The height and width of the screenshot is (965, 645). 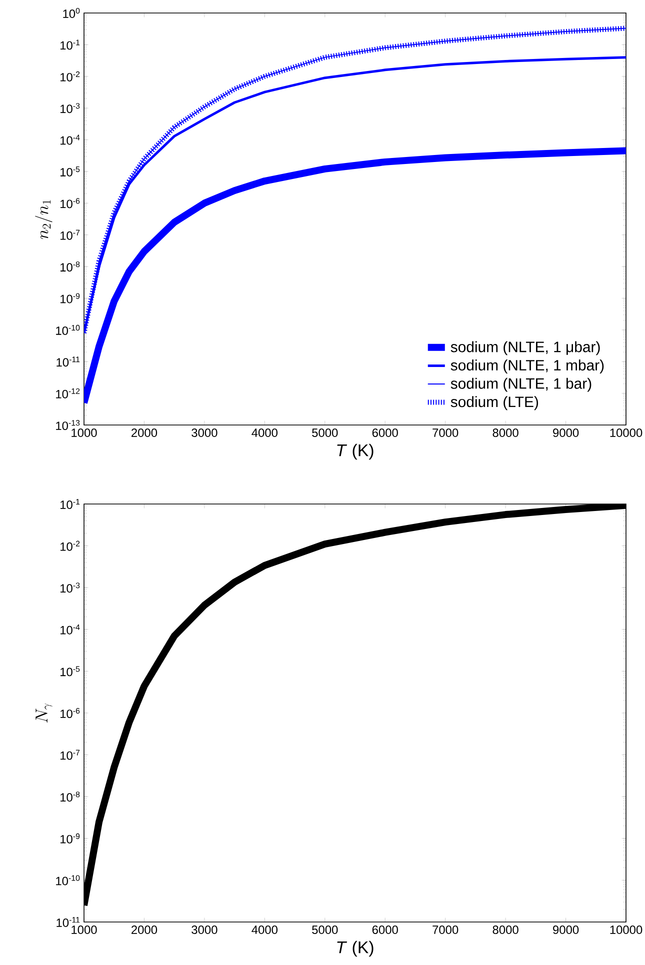 What do you see at coordinates (44, 713) in the screenshot?
I see `y-axis-title: $N_\gamma$` at bounding box center [44, 713].